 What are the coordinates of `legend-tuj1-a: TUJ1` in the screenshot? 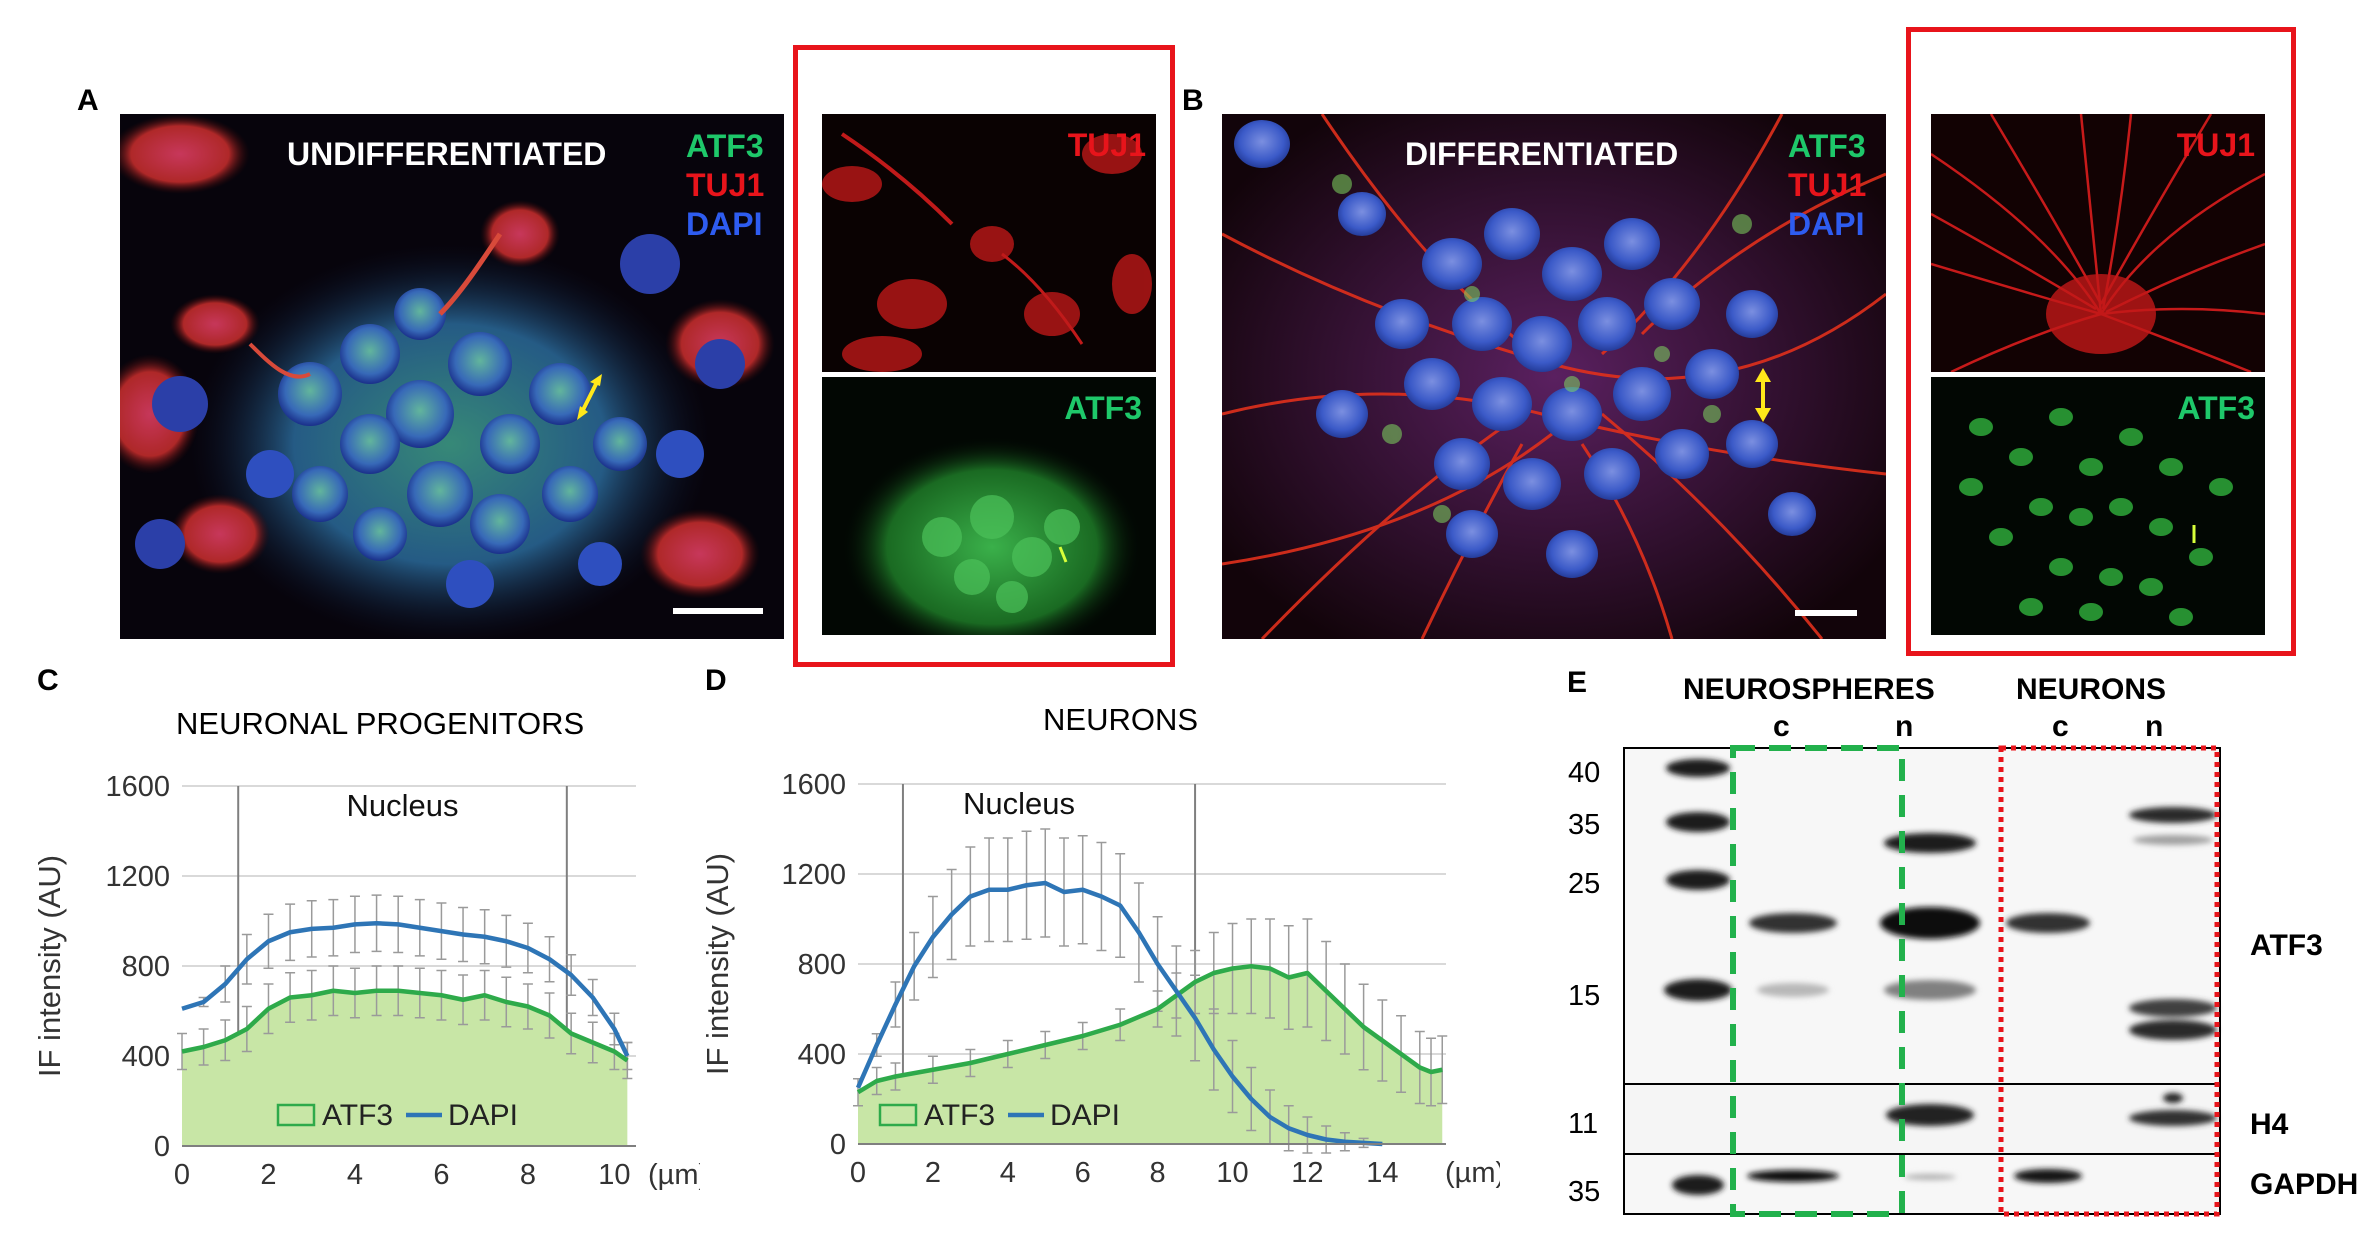 It's located at (725, 185).